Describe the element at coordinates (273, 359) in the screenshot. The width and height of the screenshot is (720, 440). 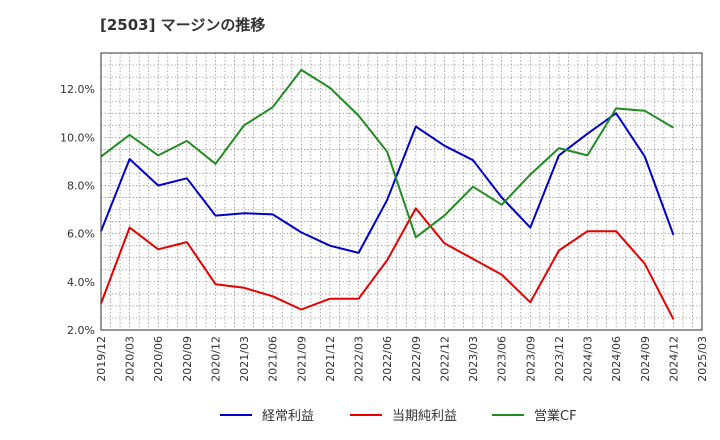
I see `x-tick-label: 2021/06` at that location.